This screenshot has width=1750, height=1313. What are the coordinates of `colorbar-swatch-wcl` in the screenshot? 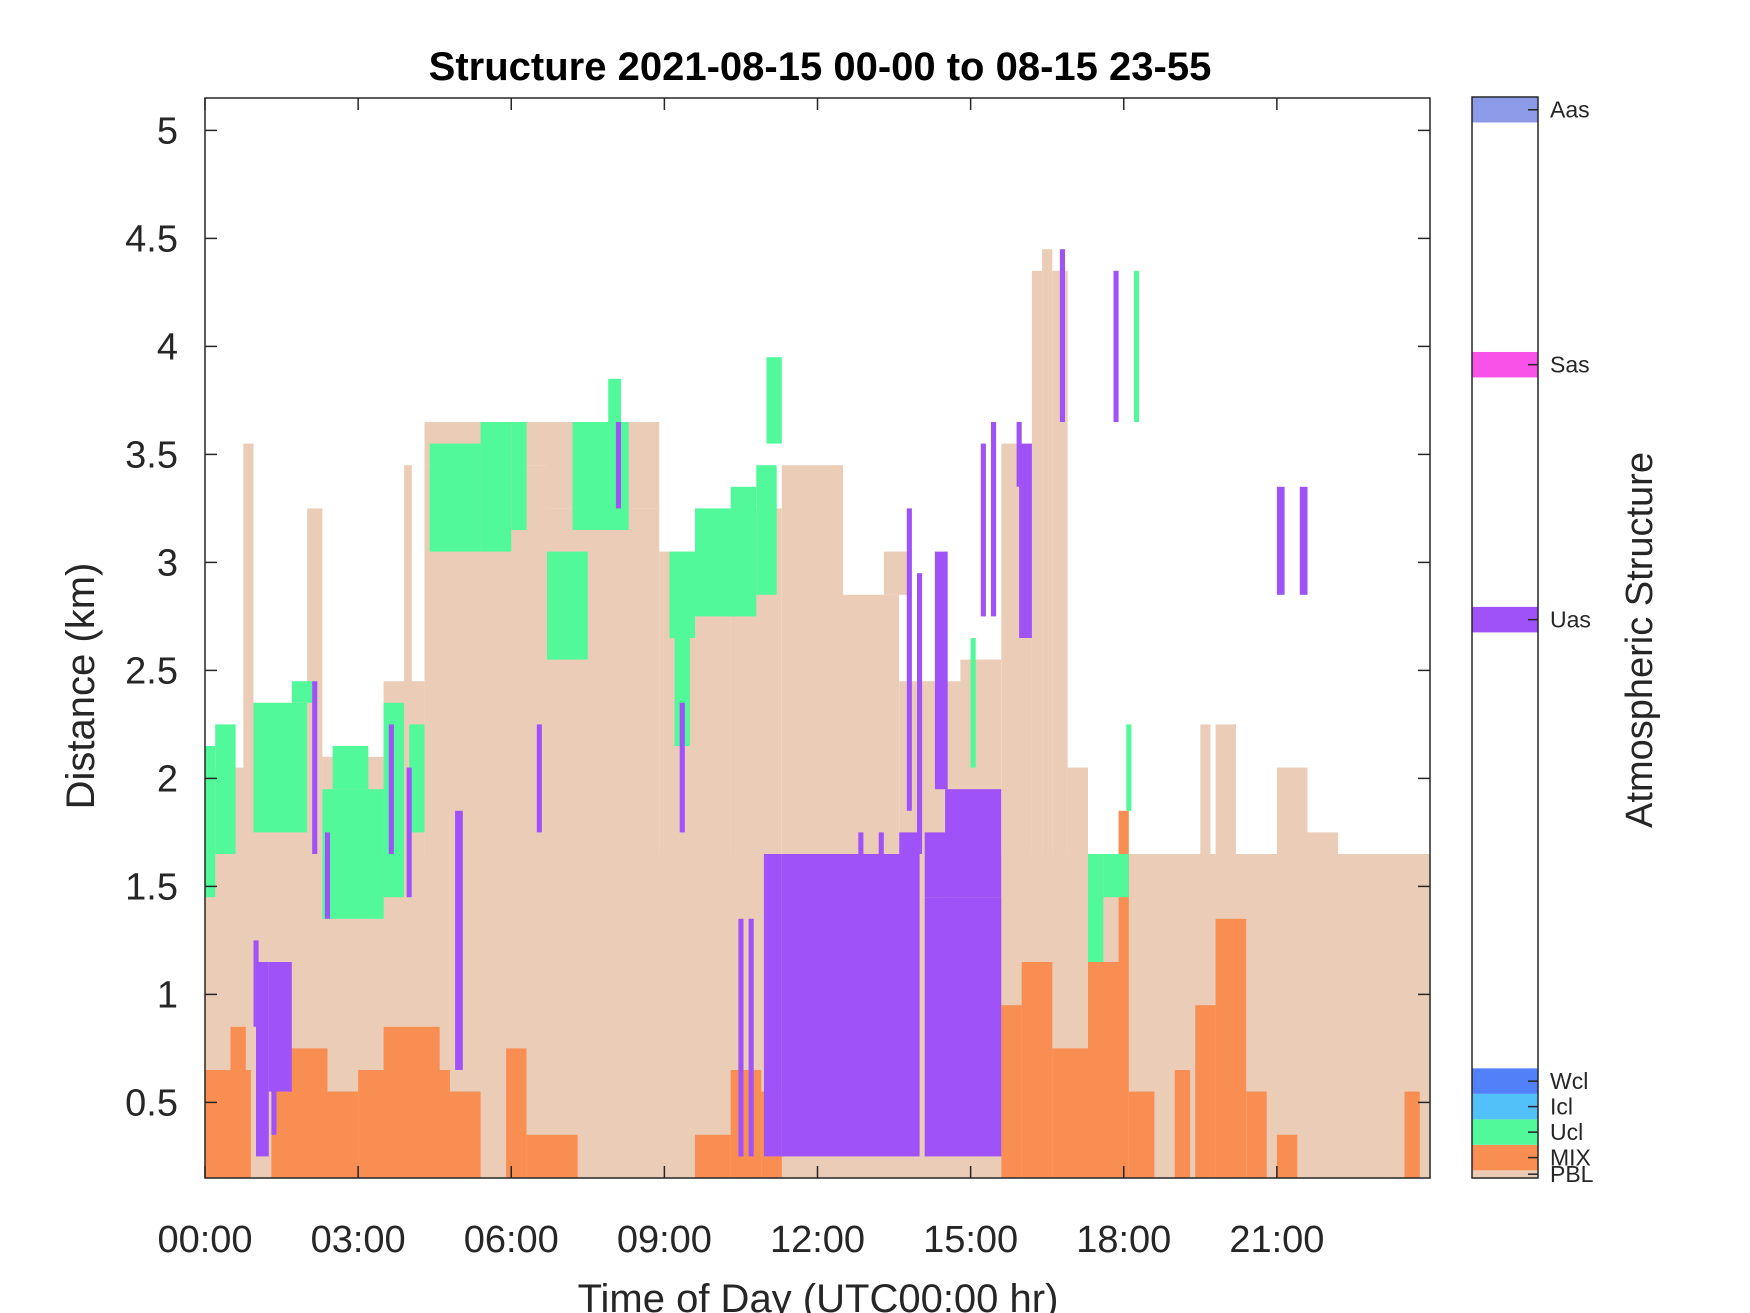 It's located at (1505, 1081).